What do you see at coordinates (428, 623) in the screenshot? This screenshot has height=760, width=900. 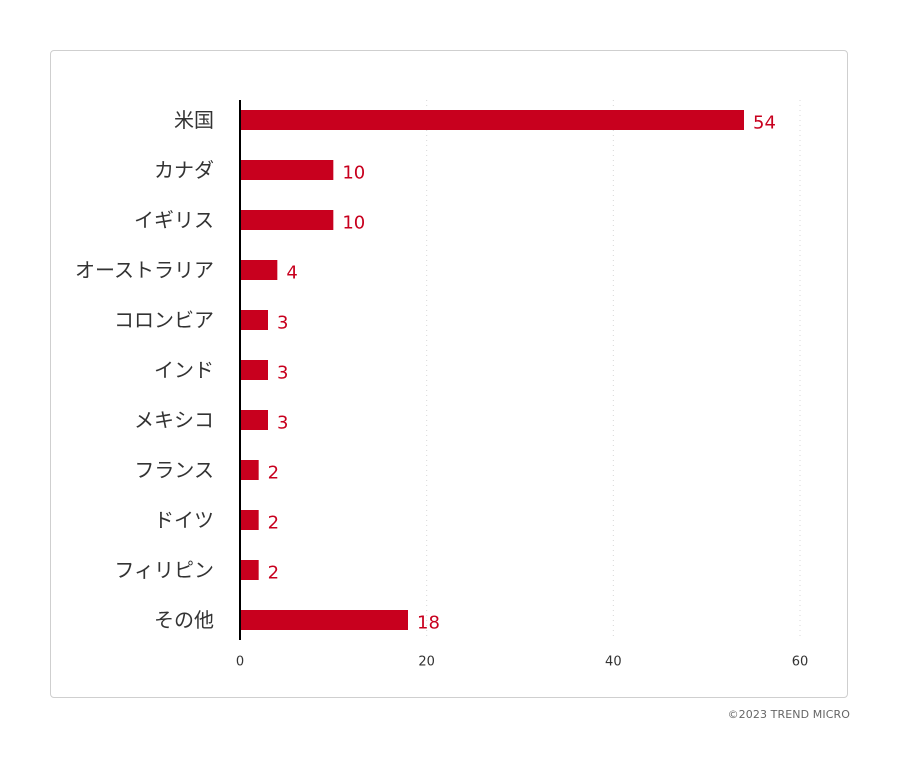 I see `value-label-10: 18` at bounding box center [428, 623].